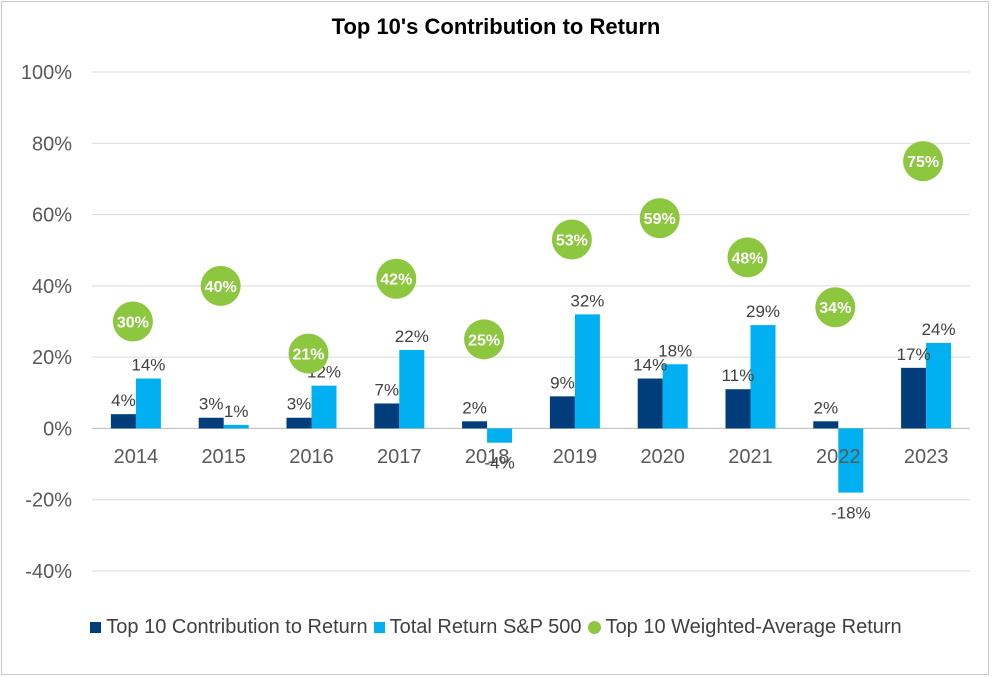  I want to click on legend-swatch-top10-contribution, so click(96, 627).